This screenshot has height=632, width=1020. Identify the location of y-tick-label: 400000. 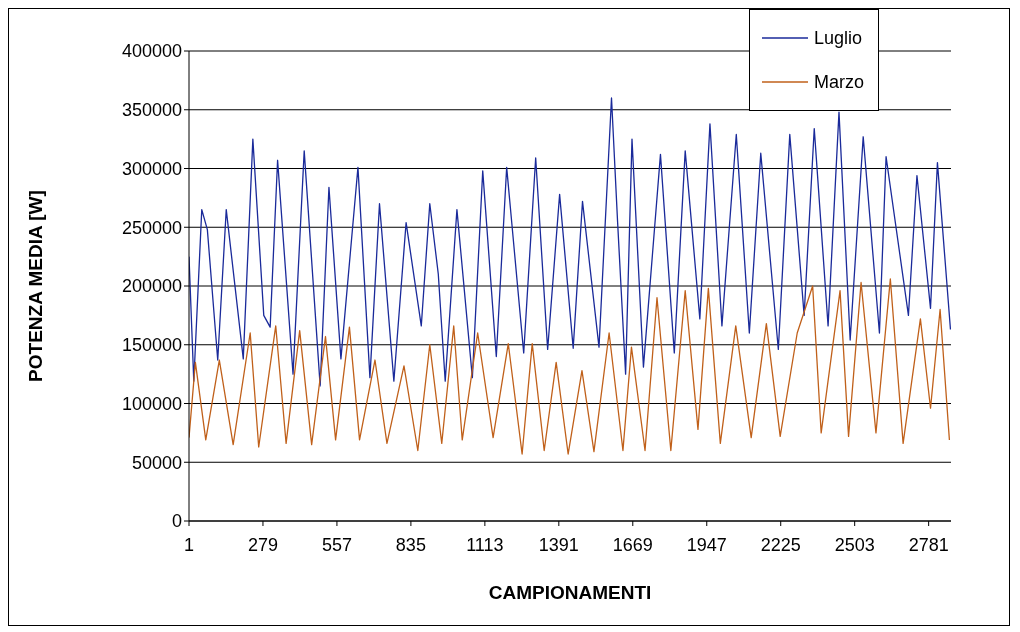
(151, 51).